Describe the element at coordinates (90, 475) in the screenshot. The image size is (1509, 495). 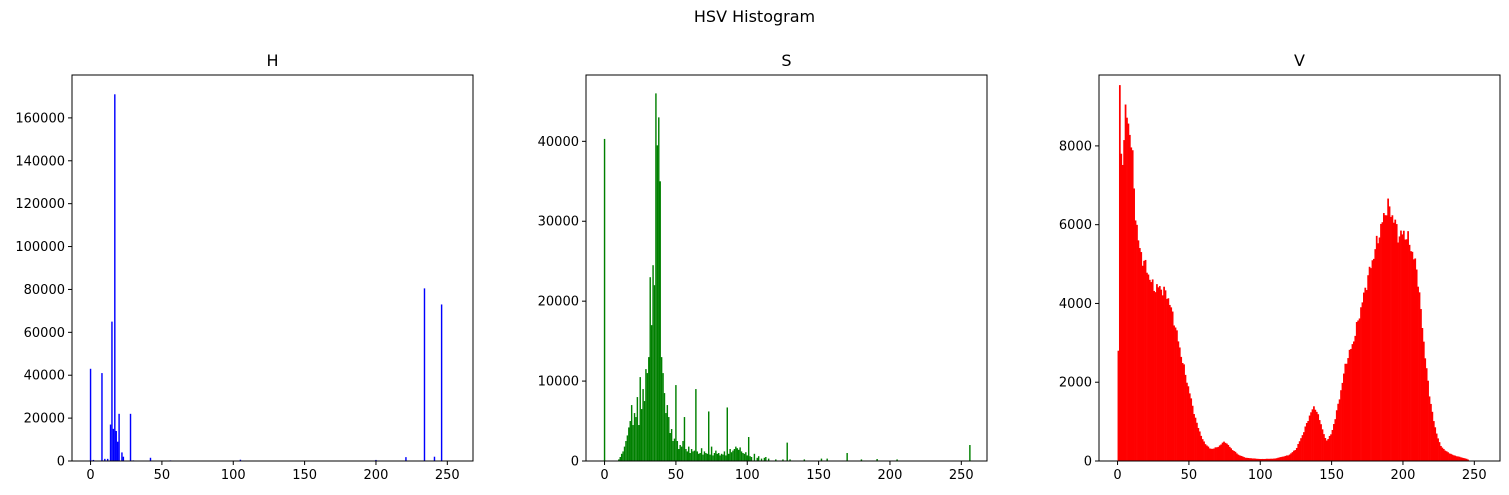
I see `x-tick-label: 0` at that location.